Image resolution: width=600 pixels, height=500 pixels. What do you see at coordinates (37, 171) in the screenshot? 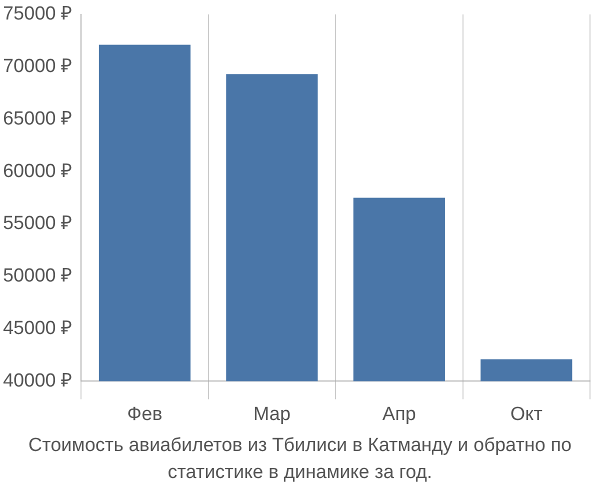
I see `y-tick-label: 60000 ₽` at bounding box center [37, 171].